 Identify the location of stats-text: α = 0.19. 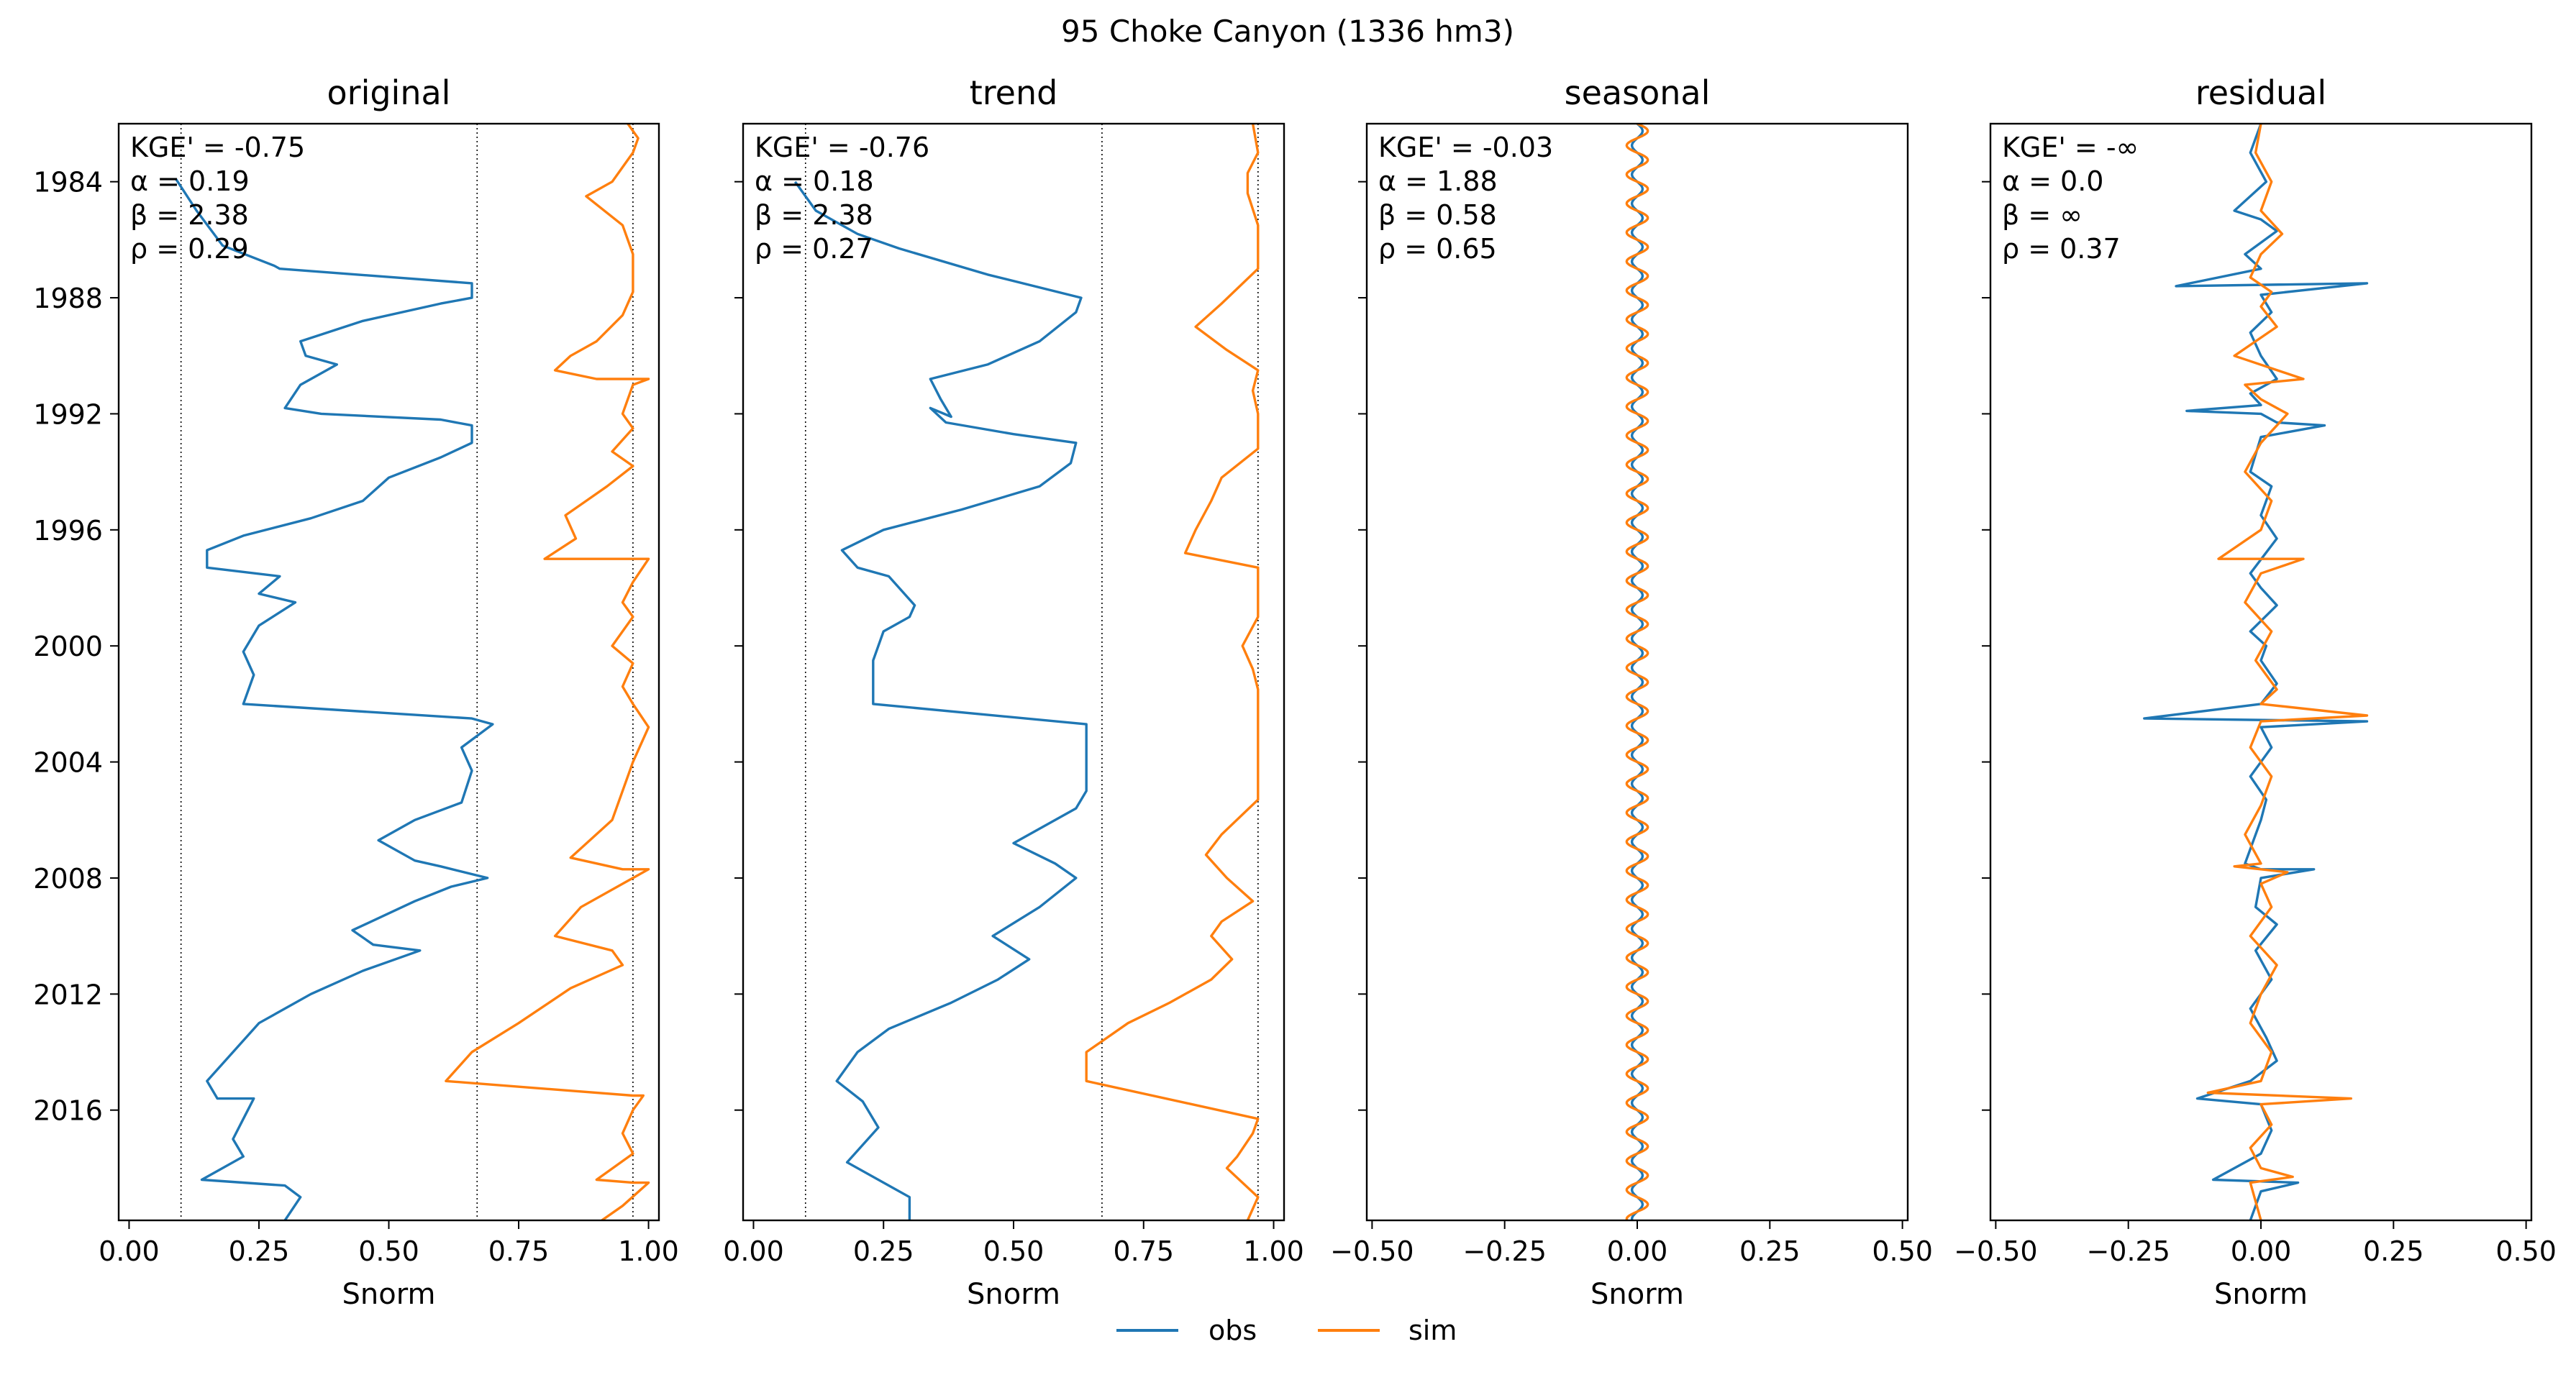
(190, 181).